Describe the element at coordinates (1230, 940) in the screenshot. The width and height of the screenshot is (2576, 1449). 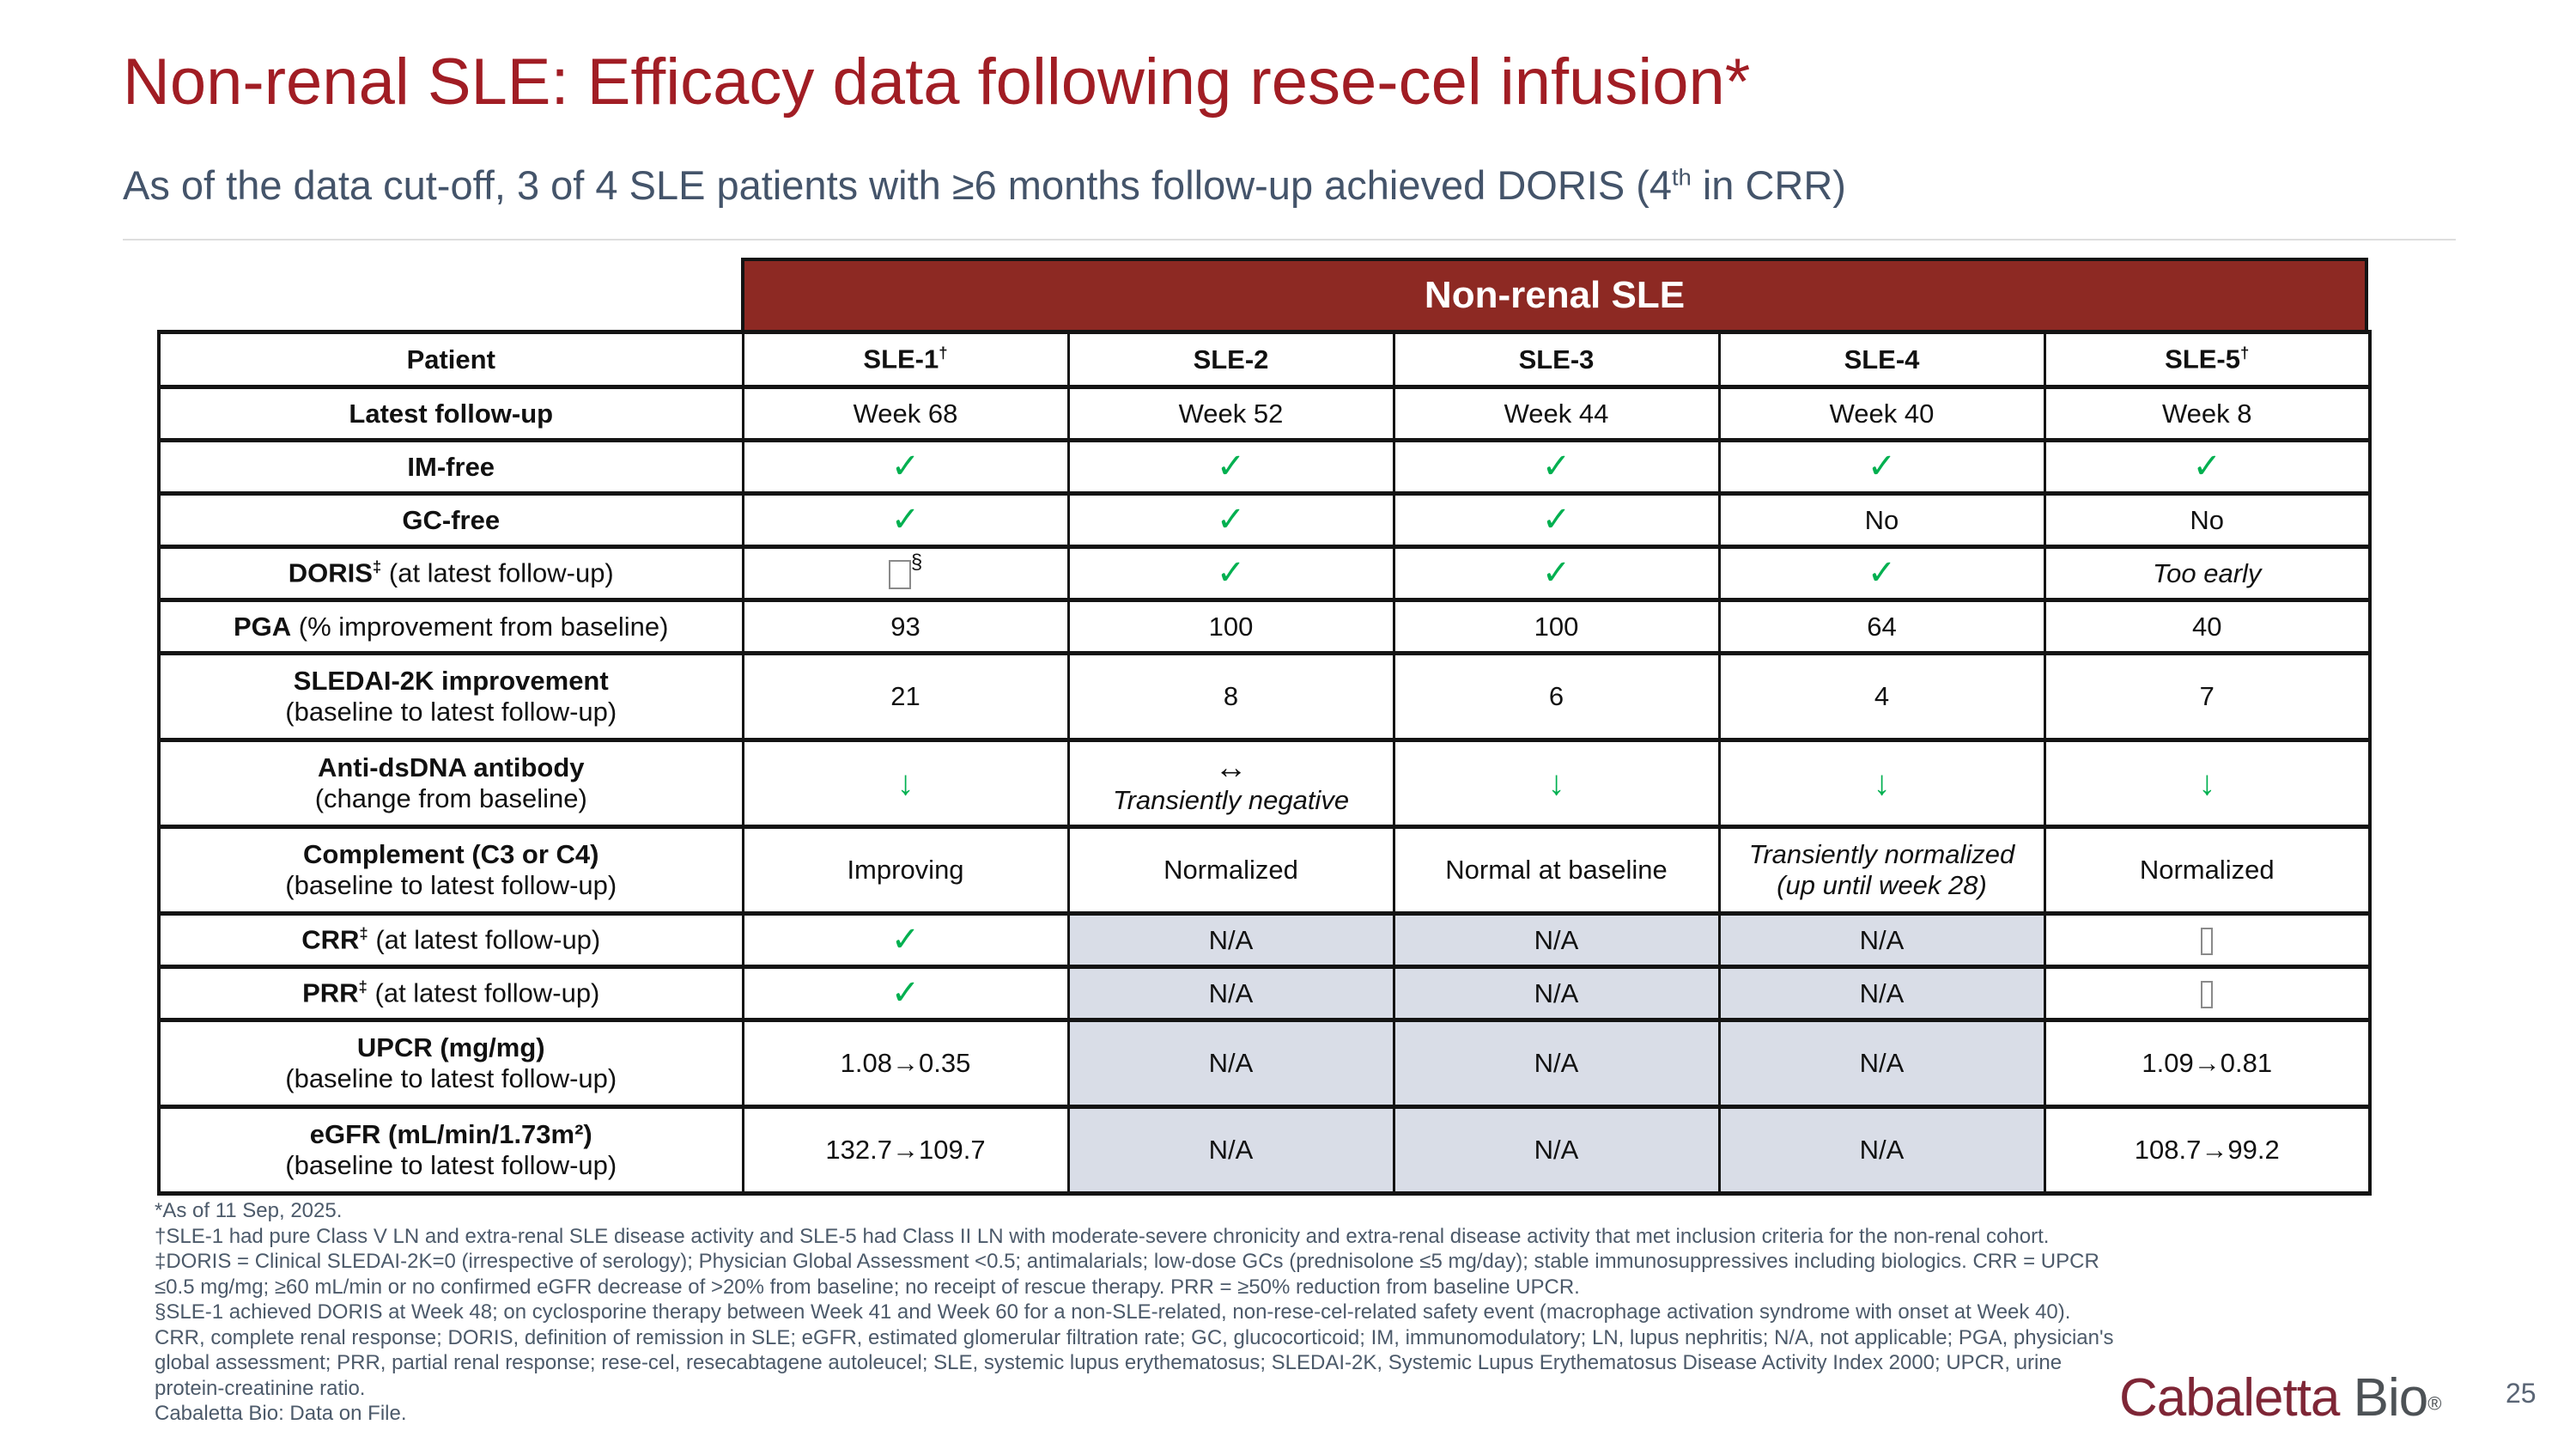
I see `cell-crr-sle-2: N/A` at that location.